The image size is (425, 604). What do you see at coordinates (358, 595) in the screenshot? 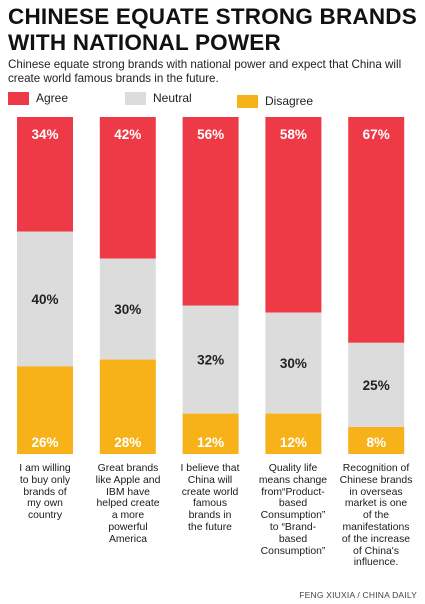
I see `source-credit: FENG XIUXIA / CHINA DAILY` at bounding box center [358, 595].